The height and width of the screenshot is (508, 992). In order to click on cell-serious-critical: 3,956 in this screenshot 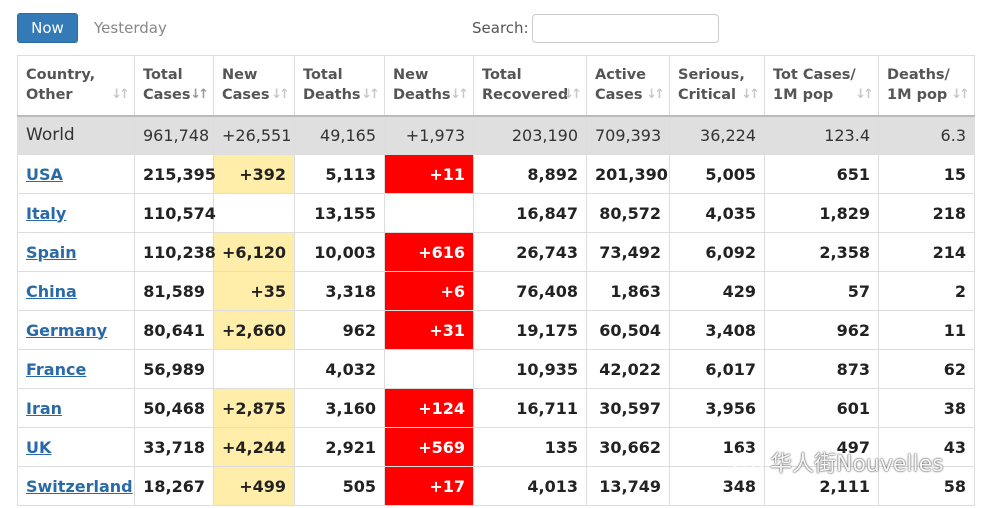, I will do `click(717, 408)`.